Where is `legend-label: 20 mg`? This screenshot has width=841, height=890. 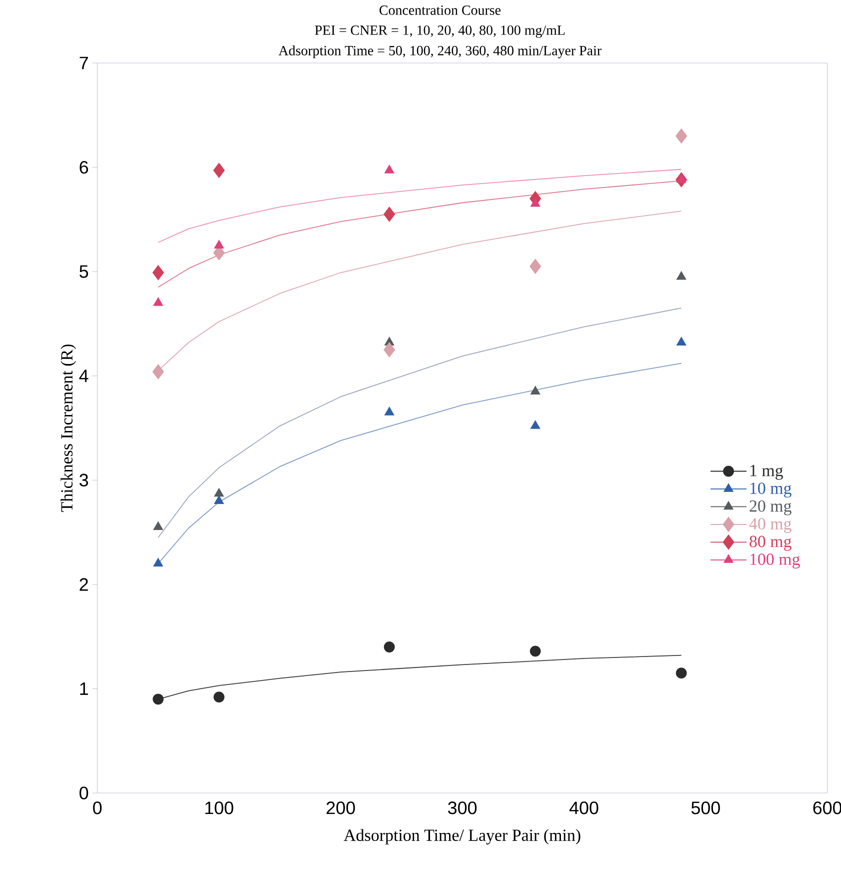 legend-label: 20 mg is located at coordinates (771, 508).